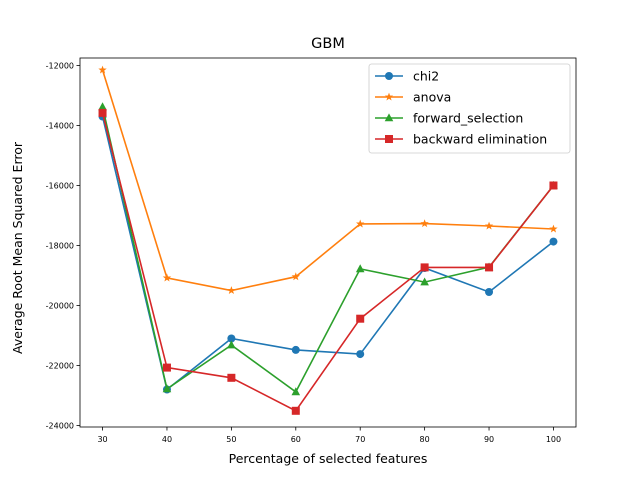  What do you see at coordinates (426, 76) in the screenshot?
I see `legend-label-chi2: chi2` at bounding box center [426, 76].